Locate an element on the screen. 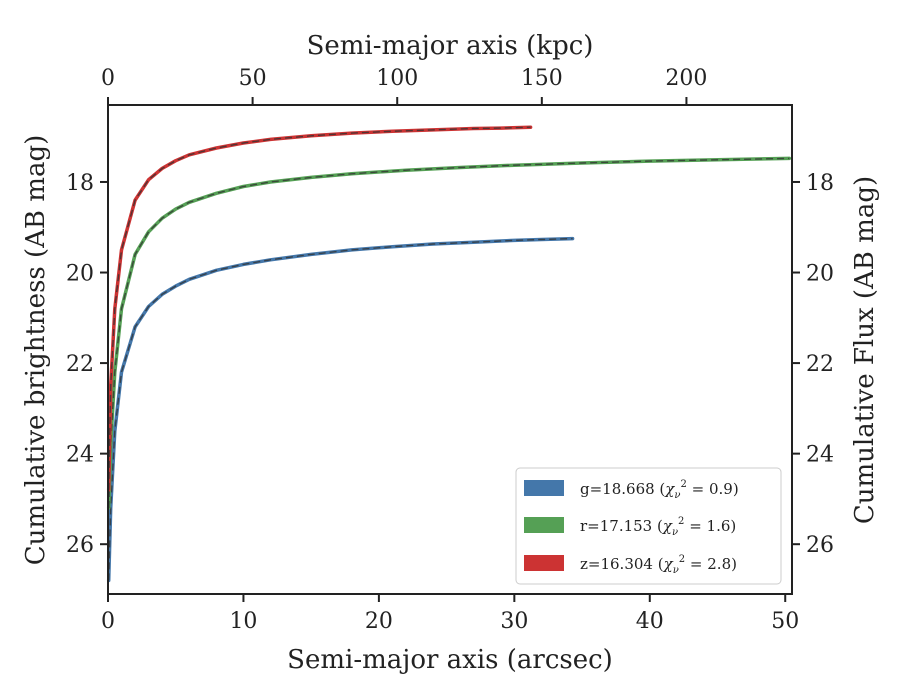 Image resolution: width=900 pixels, height=700 pixels. right-y-tick-label: 24 is located at coordinates (820, 455).